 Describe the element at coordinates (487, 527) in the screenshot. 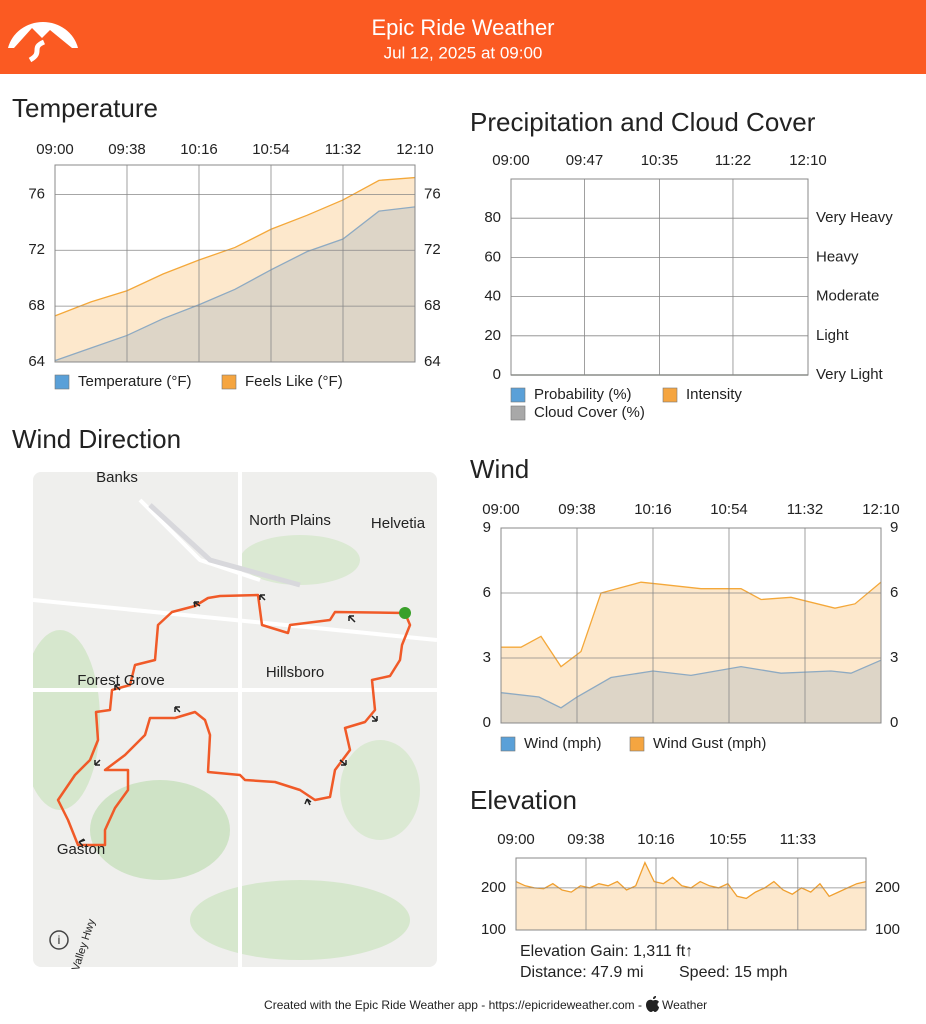

I see `y-tick-label: 9` at that location.